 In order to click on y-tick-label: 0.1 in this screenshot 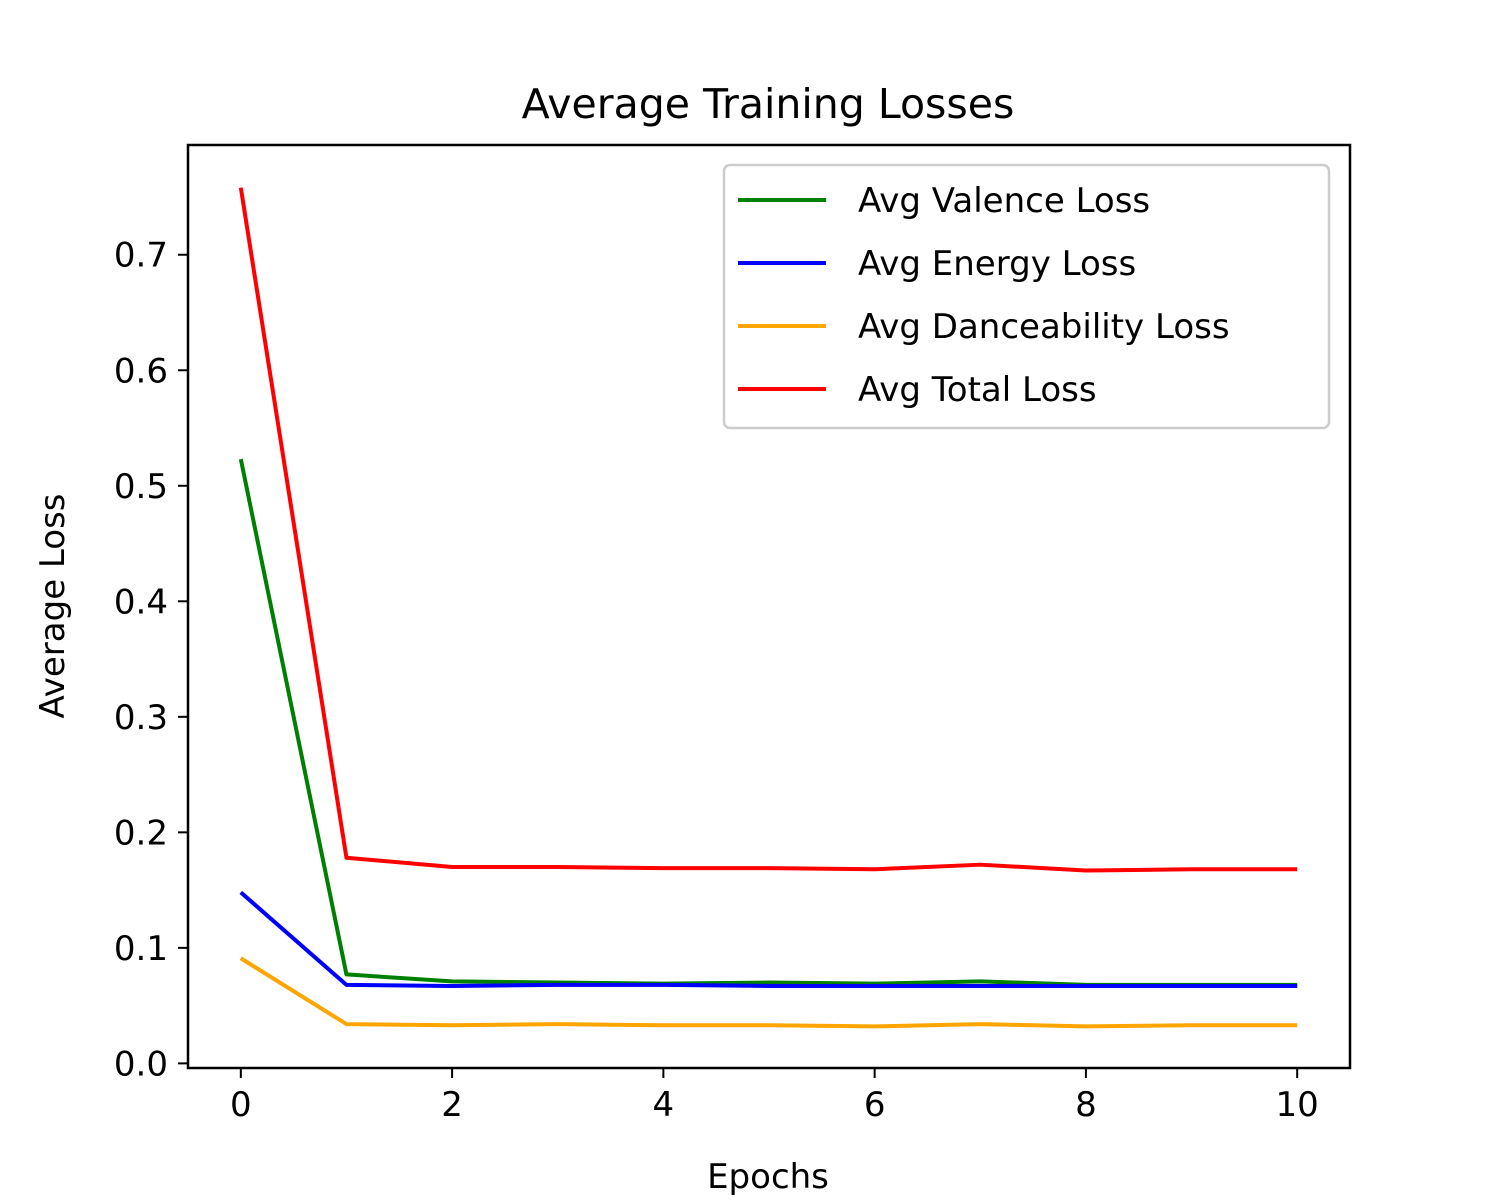, I will do `click(141, 949)`.